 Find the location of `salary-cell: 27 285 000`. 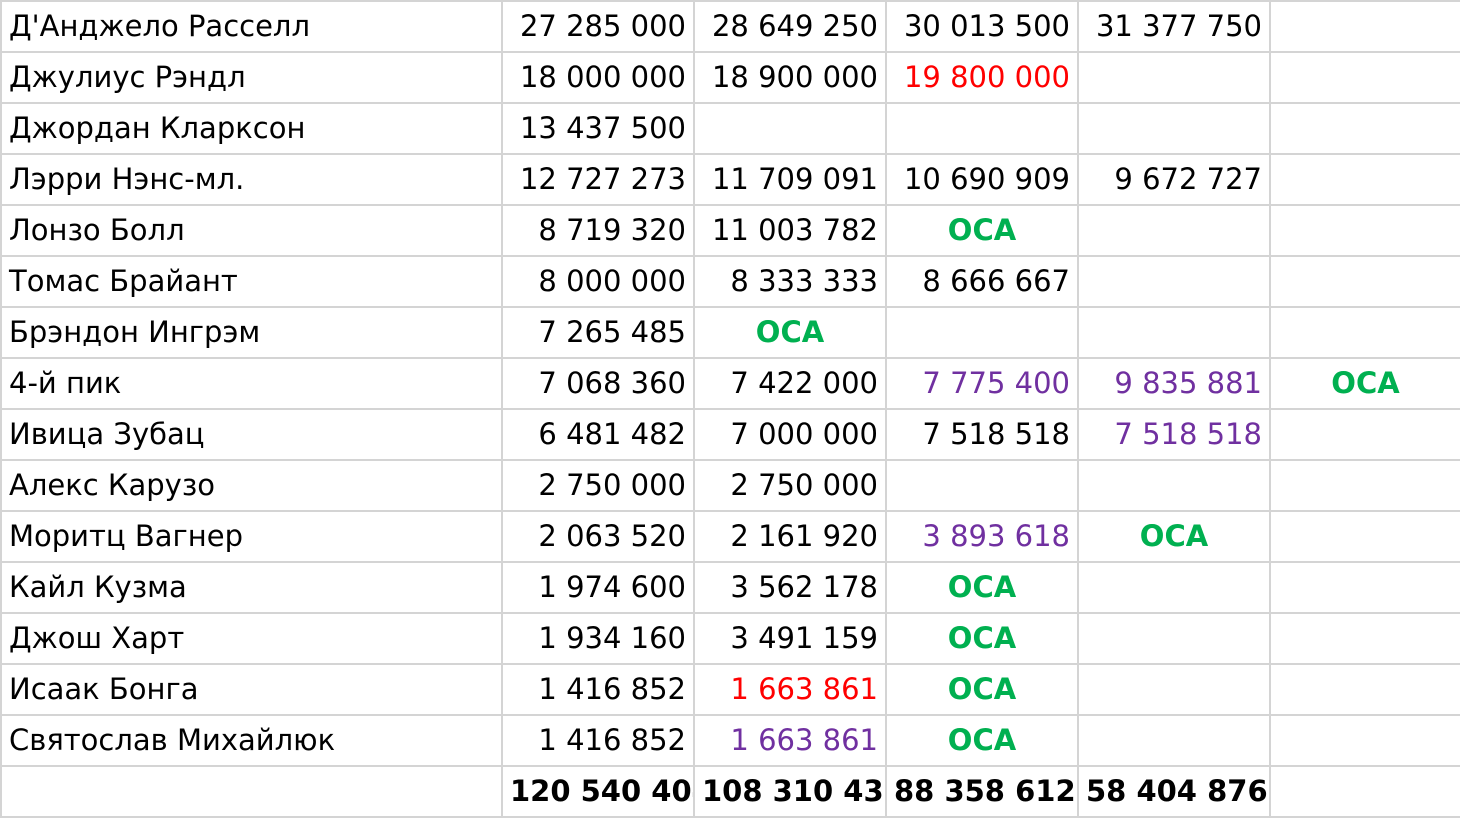

salary-cell: 27 285 000 is located at coordinates (598, 26).